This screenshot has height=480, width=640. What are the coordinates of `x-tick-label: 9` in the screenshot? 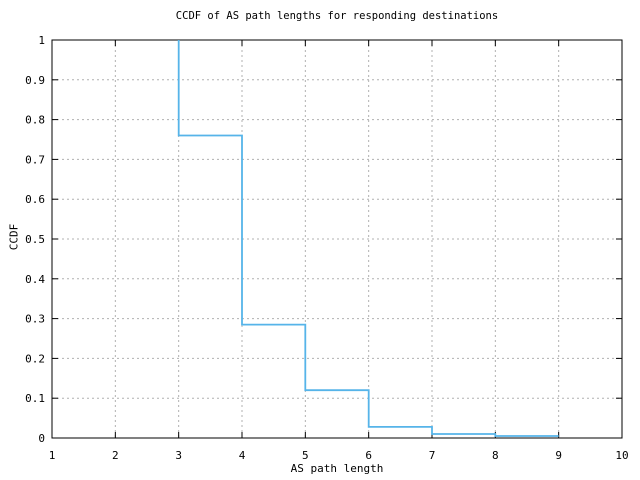 It's located at (558, 455).